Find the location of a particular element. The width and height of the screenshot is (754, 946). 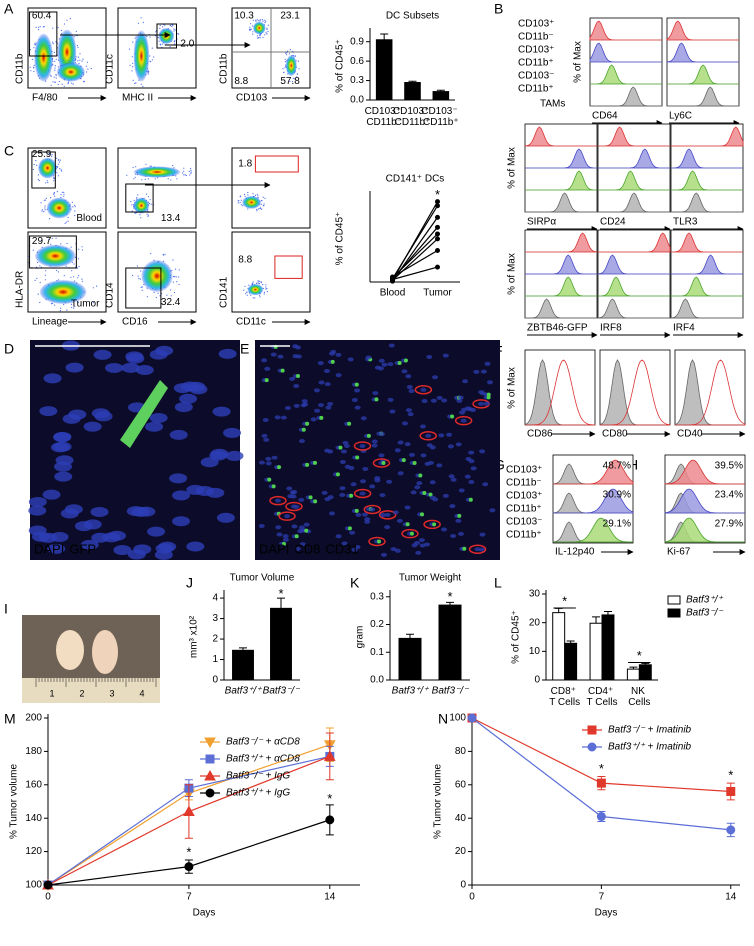

y-tick-label: 200 is located at coordinates (33, 718).